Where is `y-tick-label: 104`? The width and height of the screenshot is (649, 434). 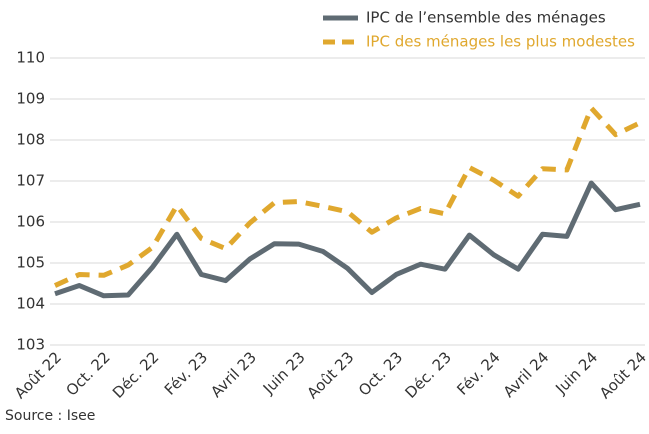
y-tick-label: 104 is located at coordinates (30, 304).